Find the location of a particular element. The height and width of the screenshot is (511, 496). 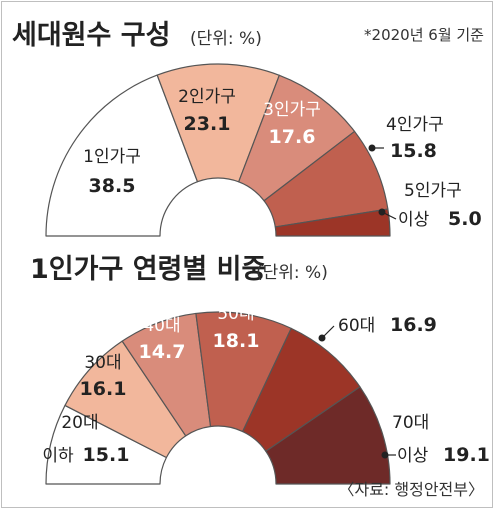

chart1-note: *2020년 6월 기준 is located at coordinates (424, 35).